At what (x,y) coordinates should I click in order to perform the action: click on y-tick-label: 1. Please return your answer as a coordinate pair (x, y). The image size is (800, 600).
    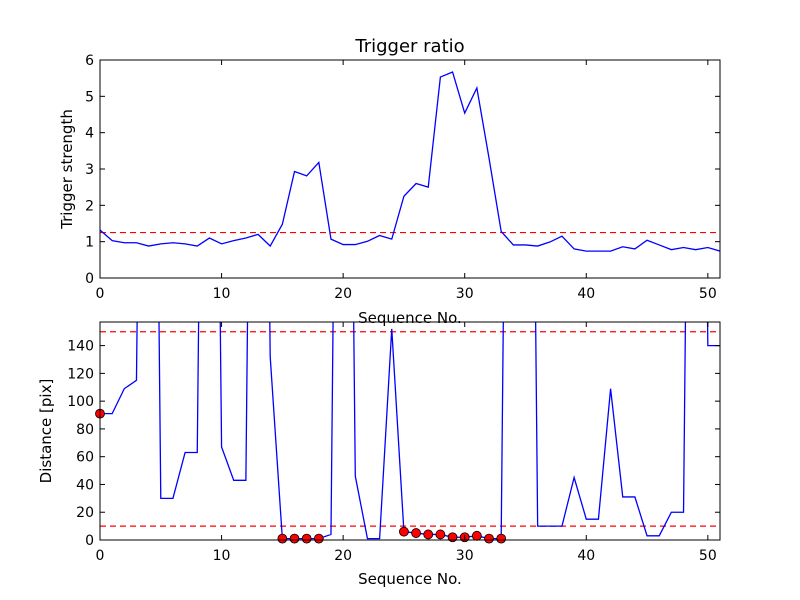
    Looking at the image, I should click on (89, 243).